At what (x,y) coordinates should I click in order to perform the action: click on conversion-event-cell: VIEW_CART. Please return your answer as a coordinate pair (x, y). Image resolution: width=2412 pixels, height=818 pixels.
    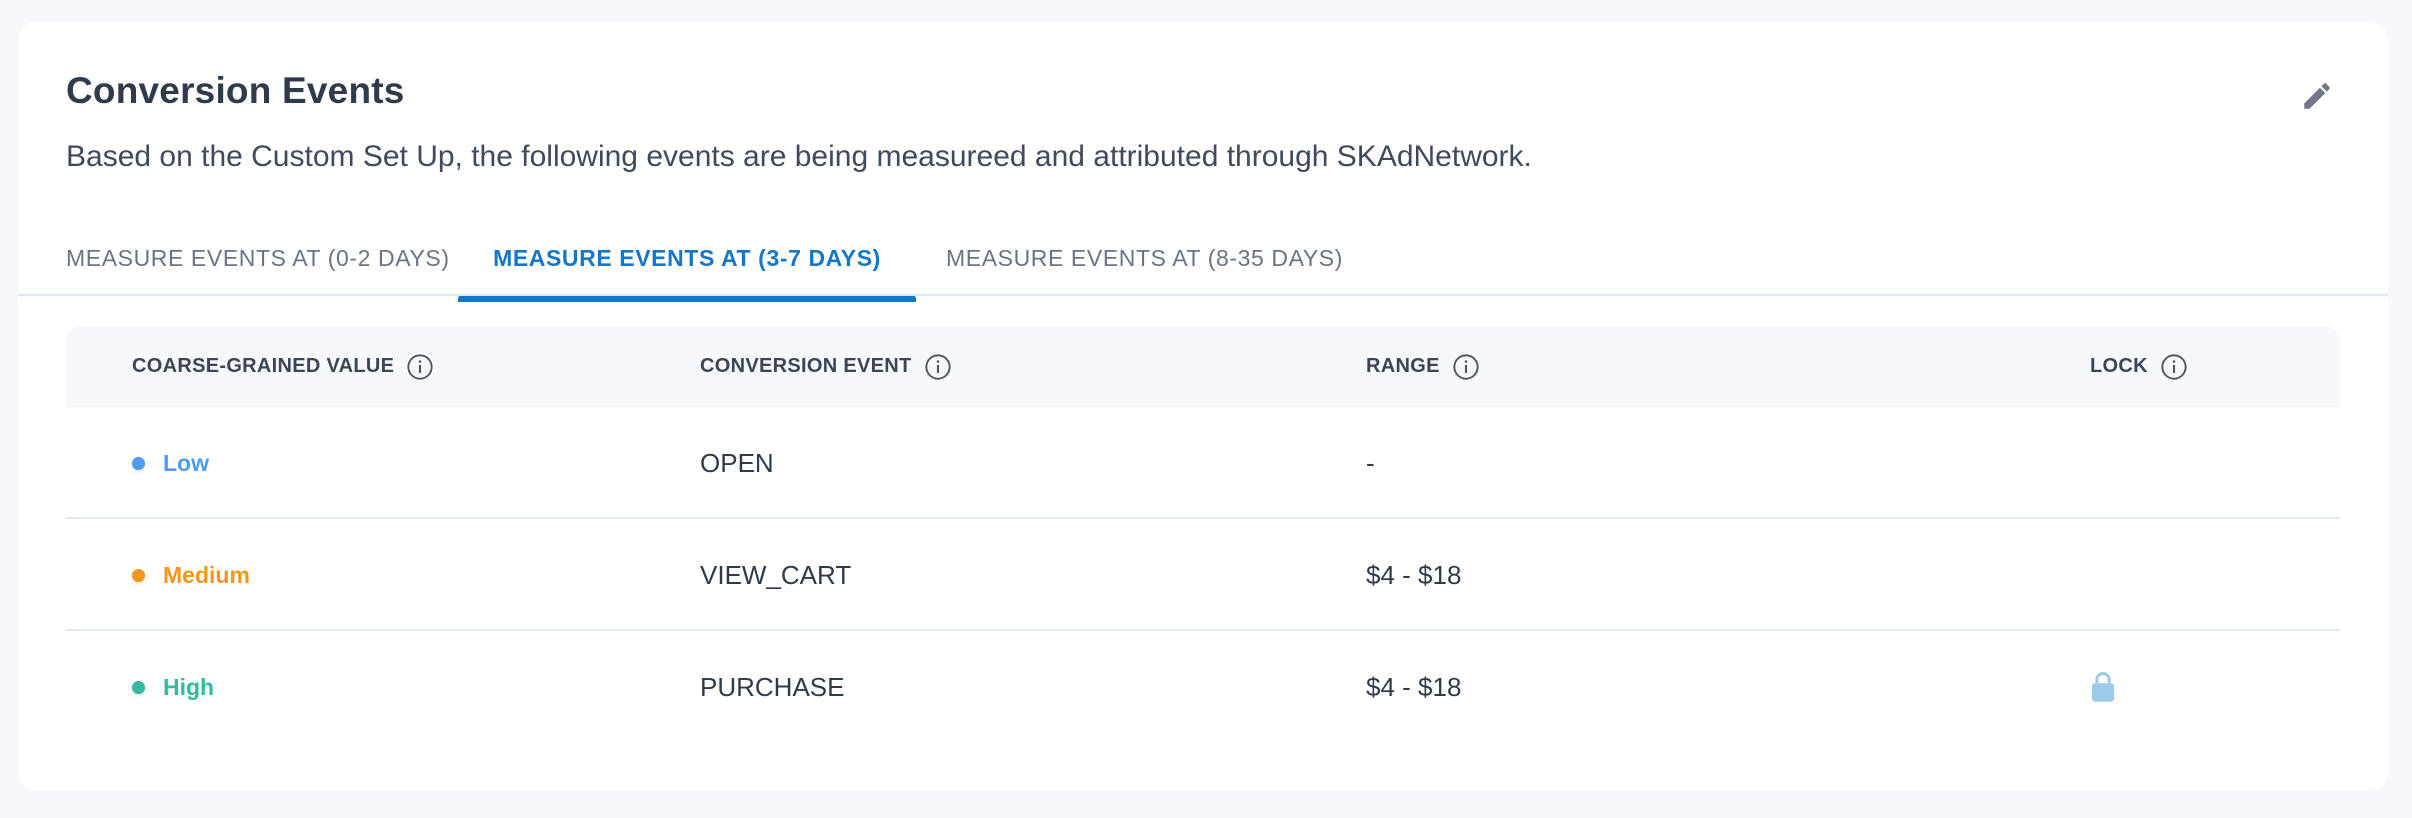
    Looking at the image, I should click on (776, 574).